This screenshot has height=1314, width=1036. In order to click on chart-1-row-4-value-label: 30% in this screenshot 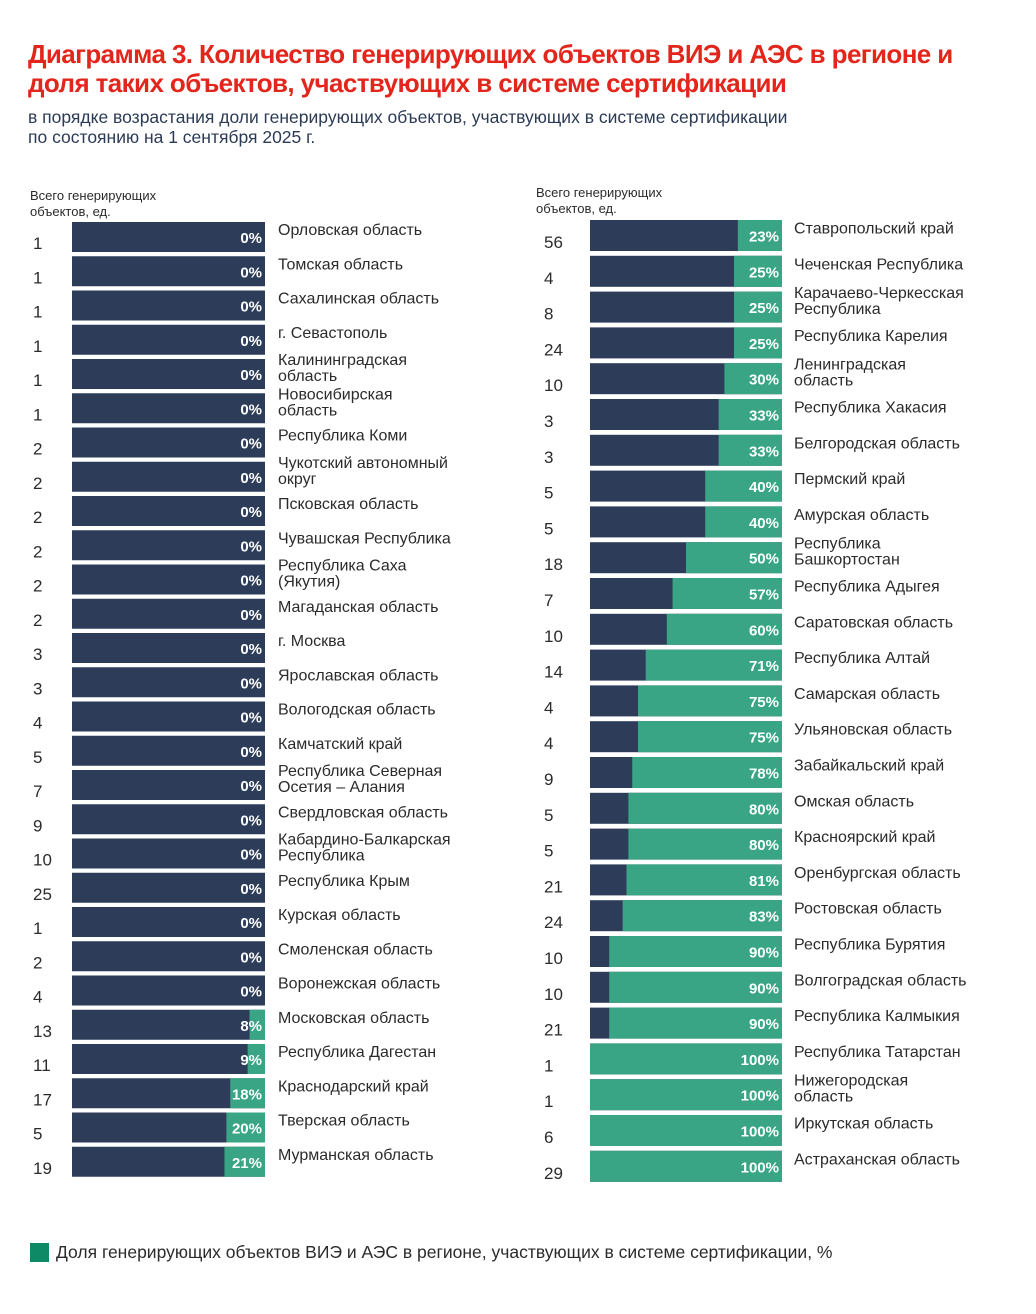, I will do `click(764, 380)`.